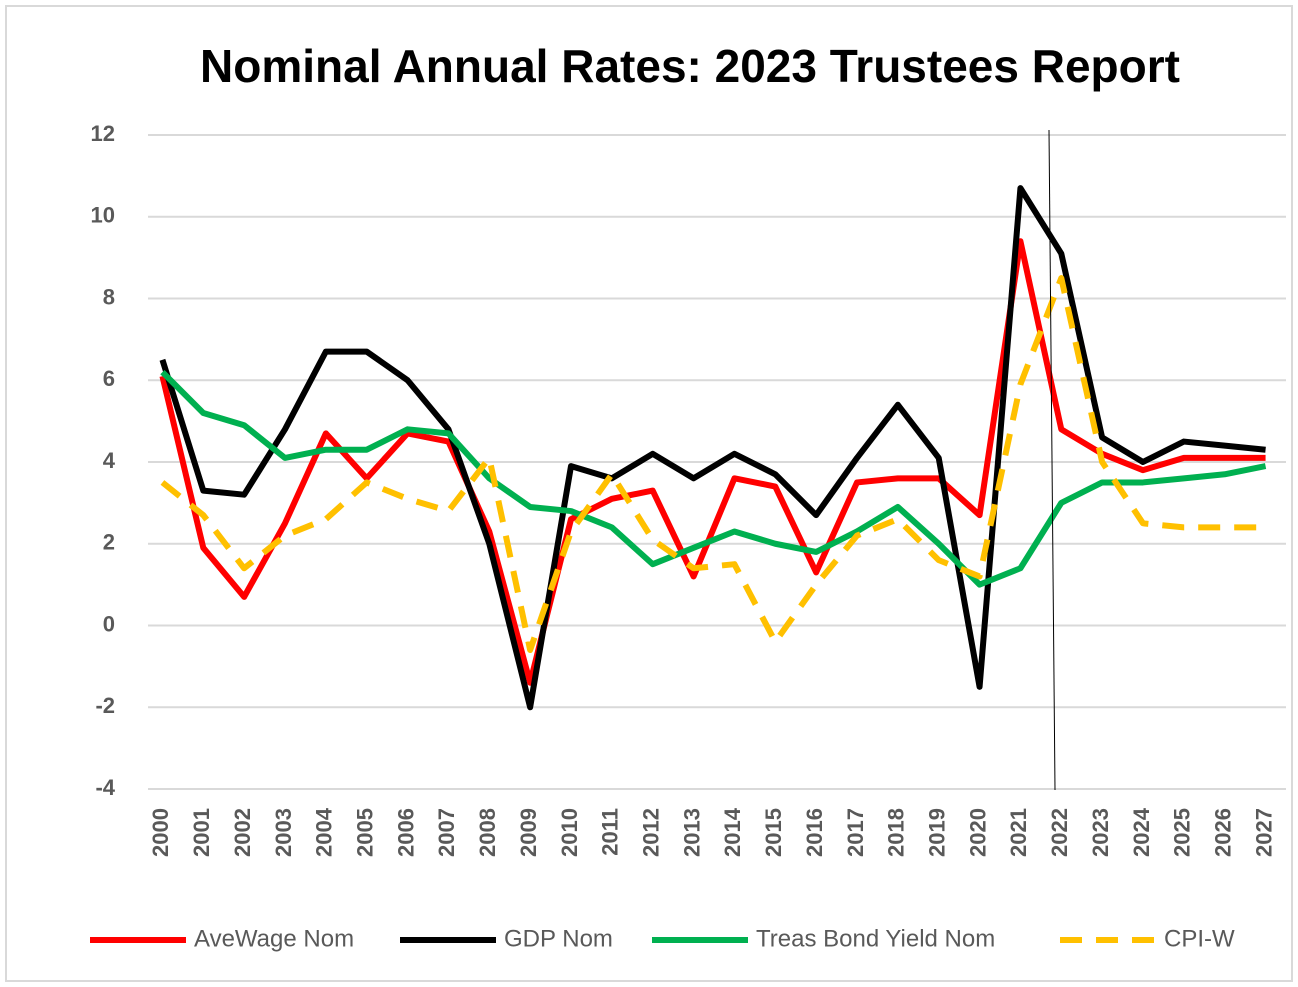  Describe the element at coordinates (732, 832) in the screenshot. I see `x-tick-label: 2014` at that location.